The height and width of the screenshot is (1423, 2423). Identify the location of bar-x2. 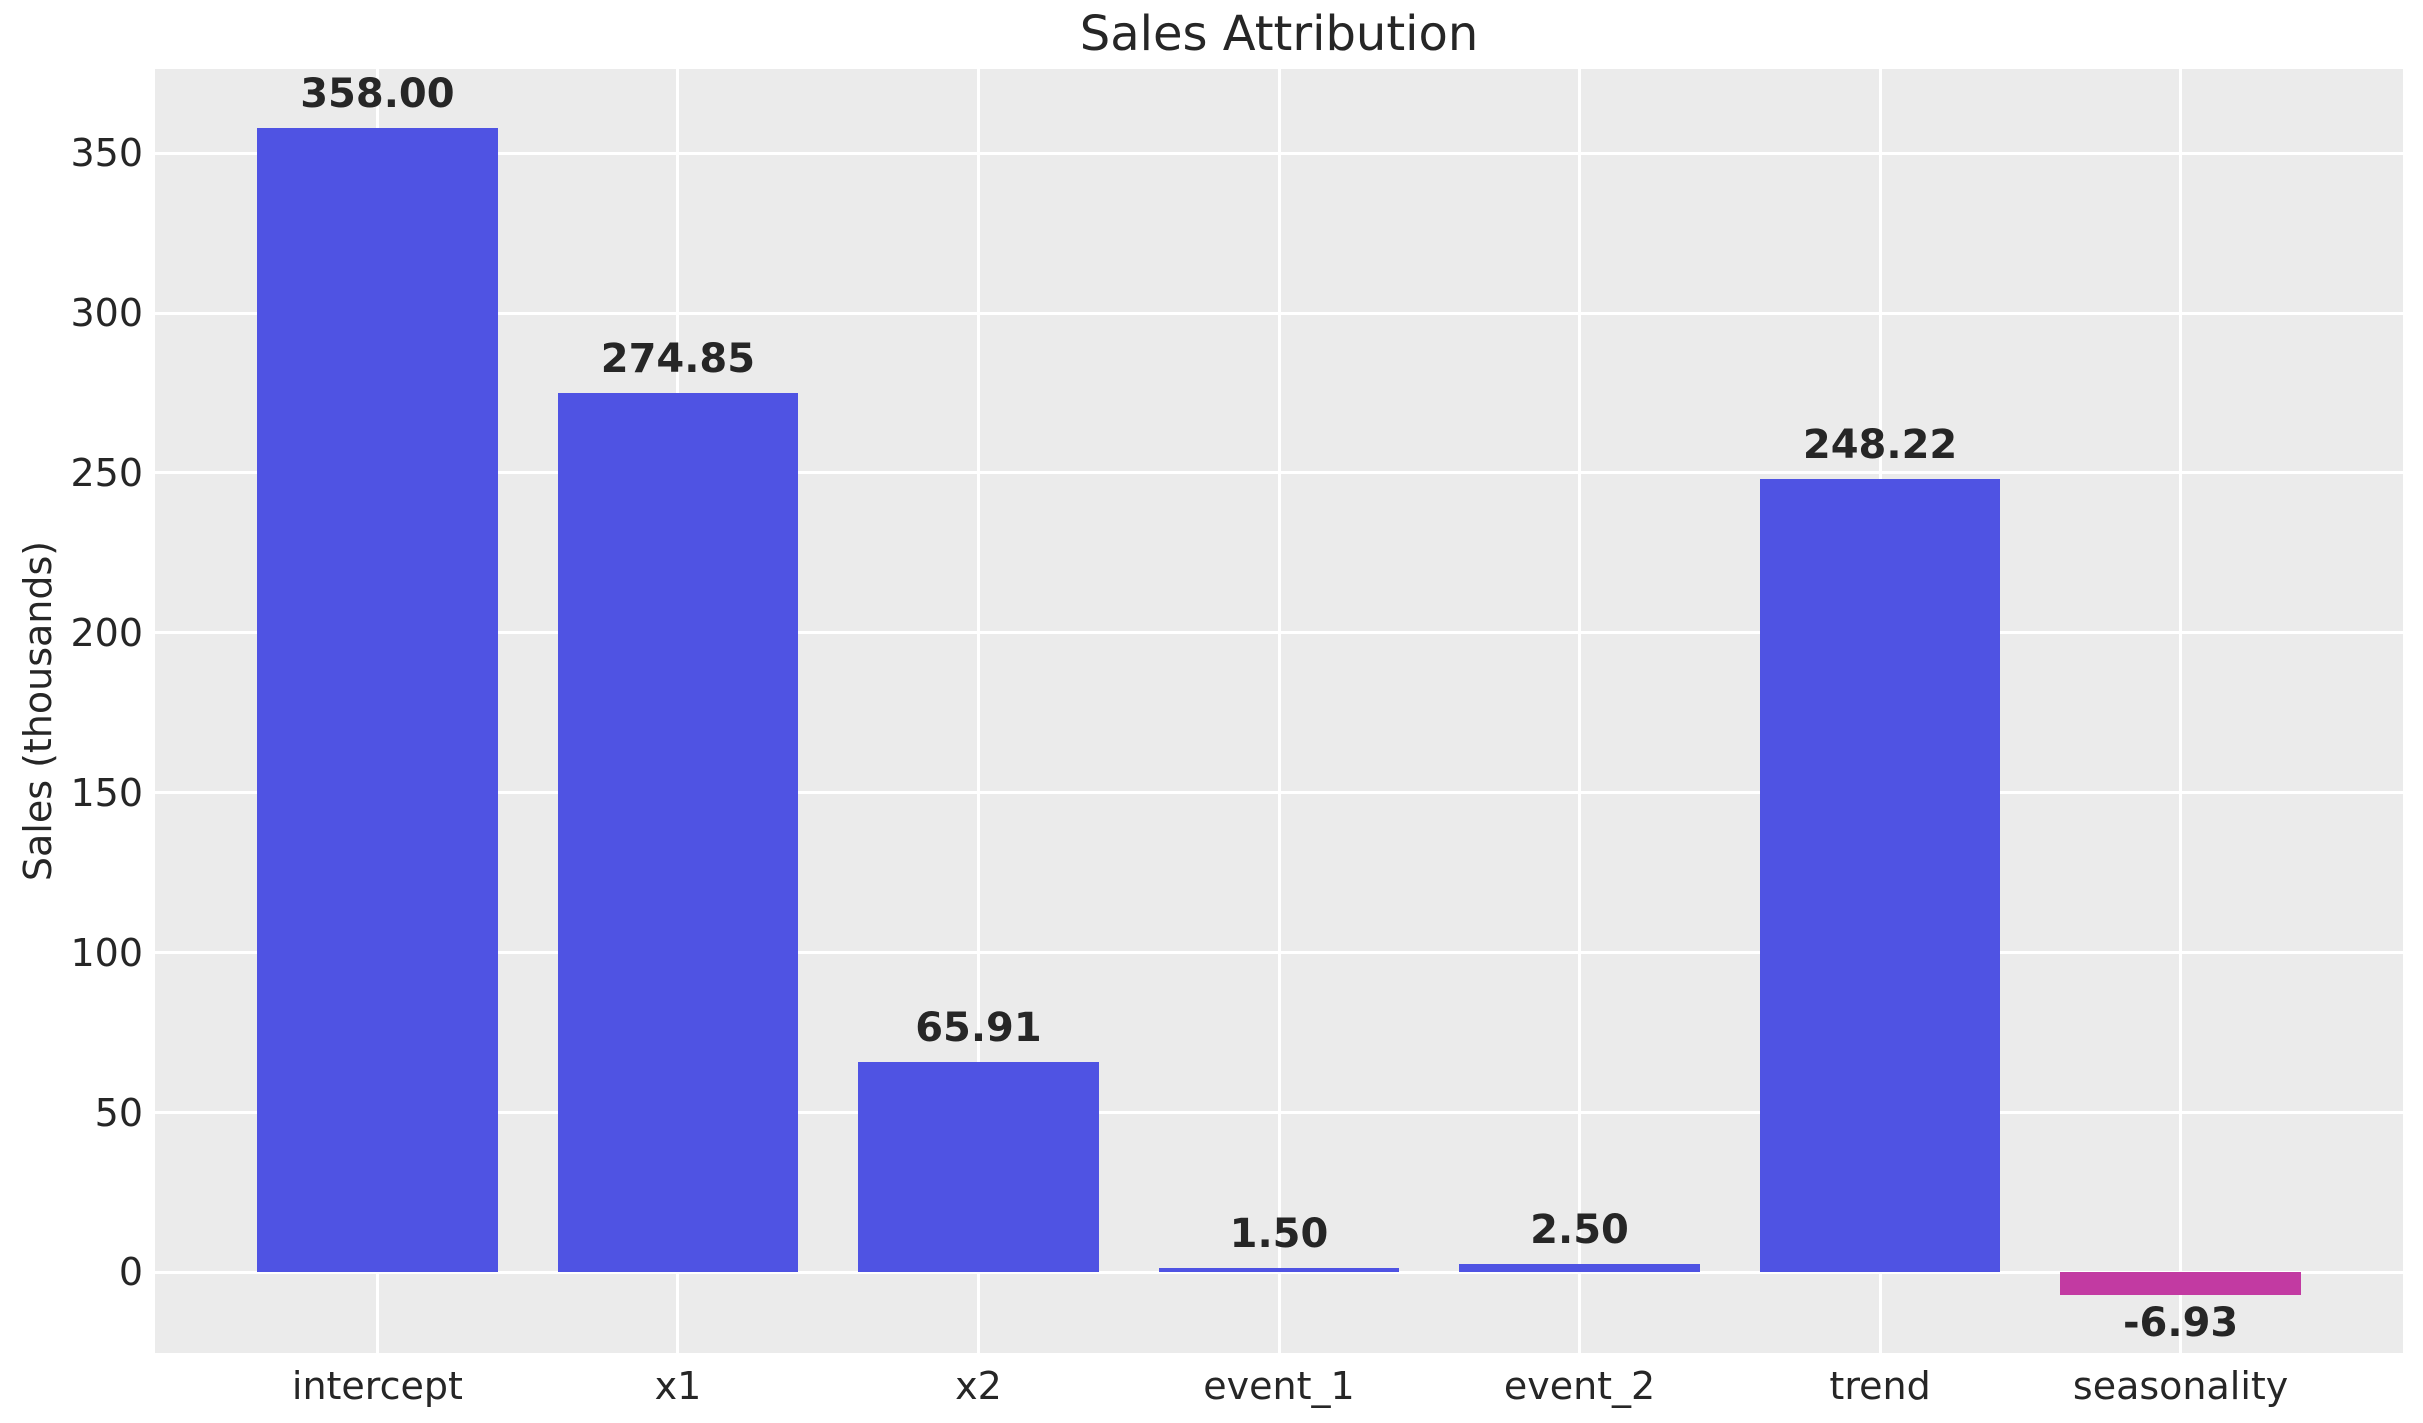
(978, 1167).